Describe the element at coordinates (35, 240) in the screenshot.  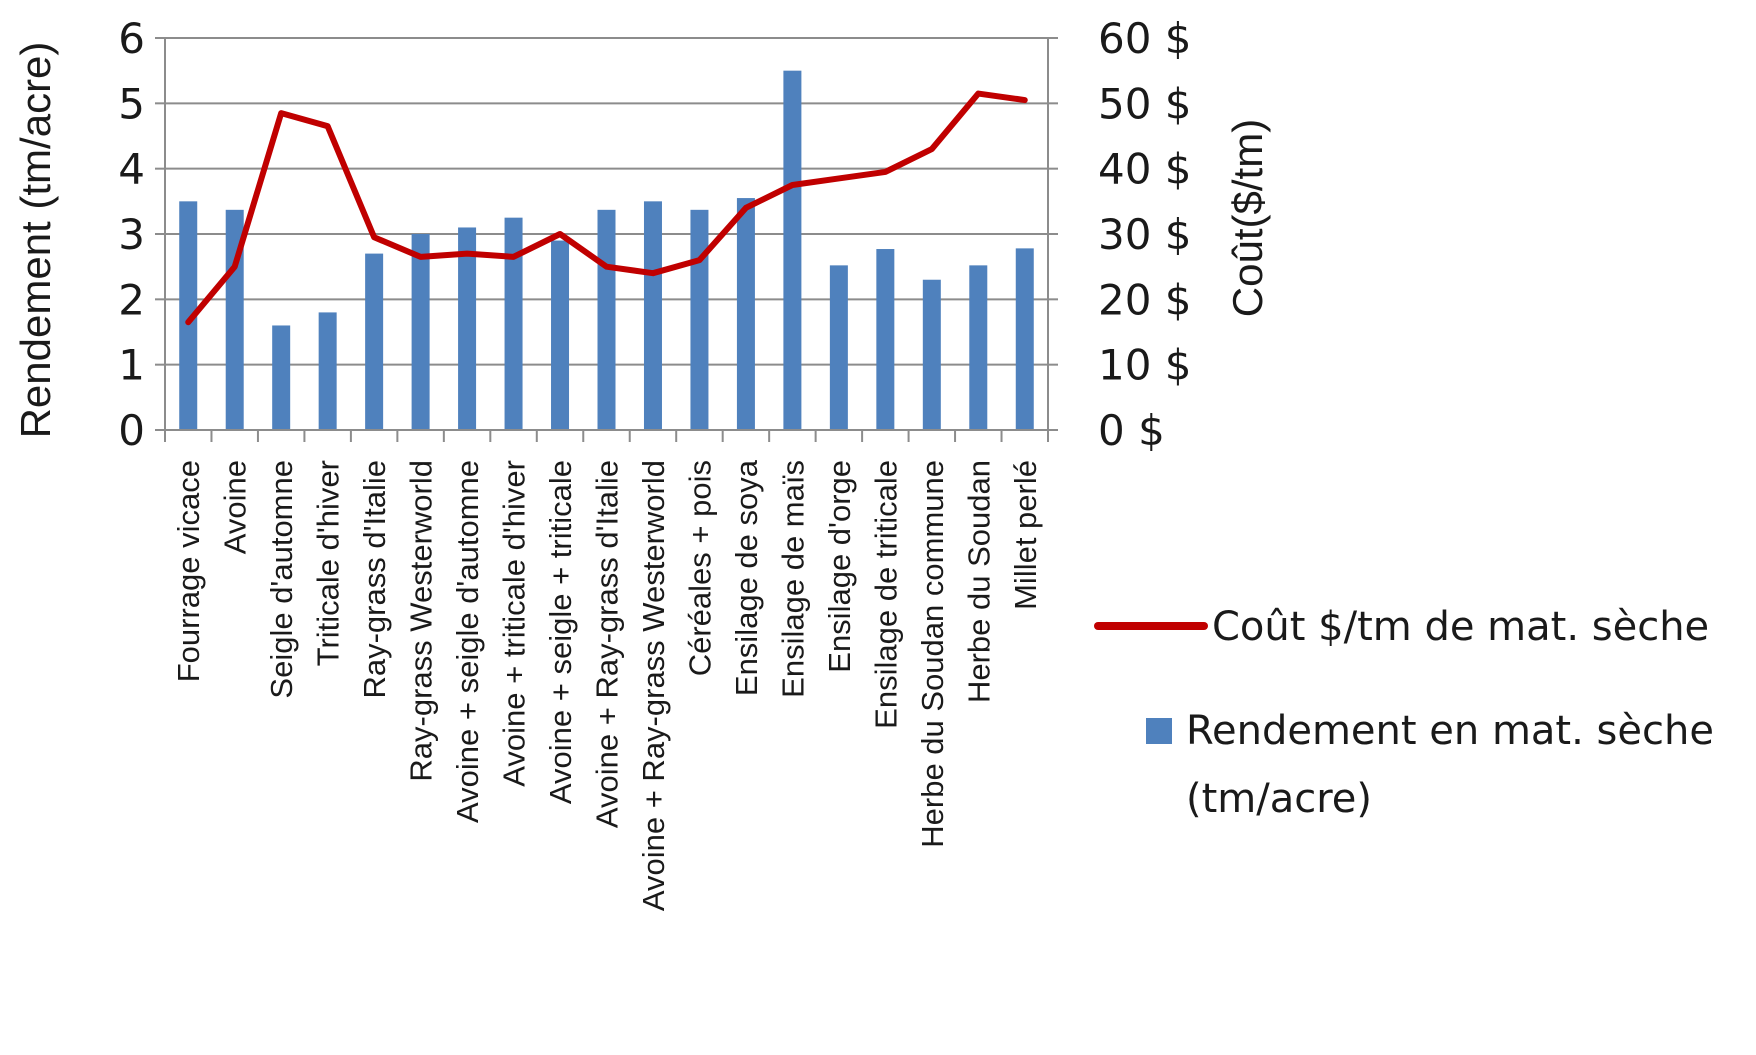
I see `left-axis-title: Rendement (tm/acre)` at that location.